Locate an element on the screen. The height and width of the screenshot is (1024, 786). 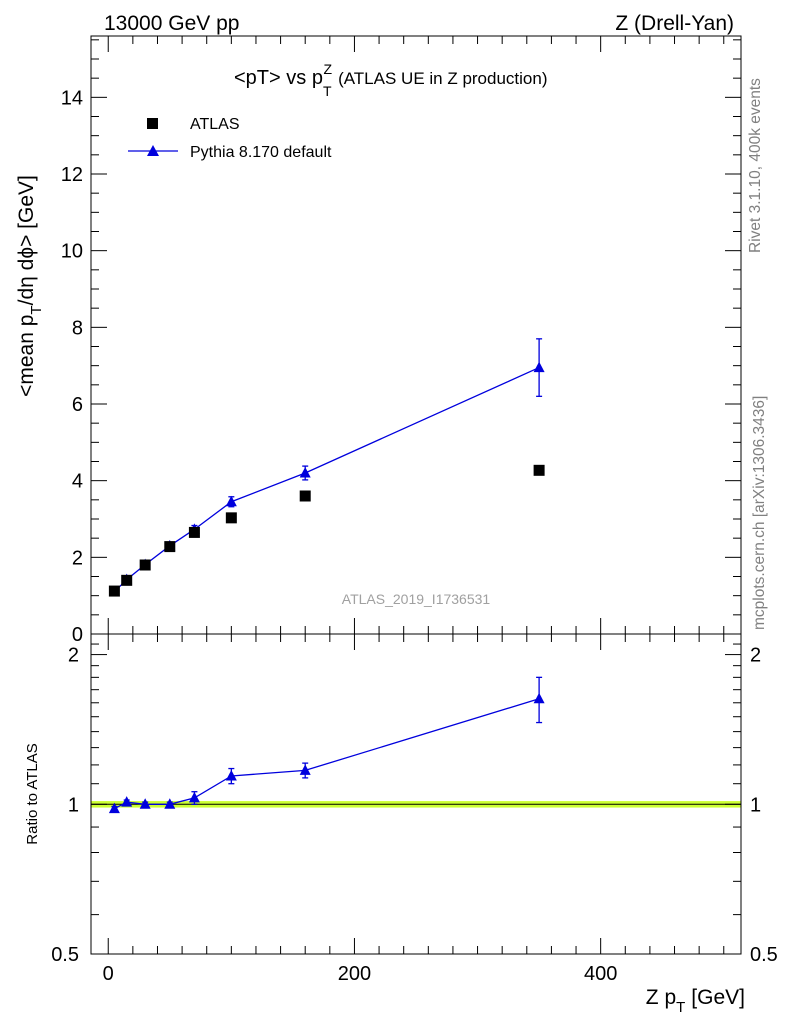
x-tick-label: 400 is located at coordinates (600, 974).